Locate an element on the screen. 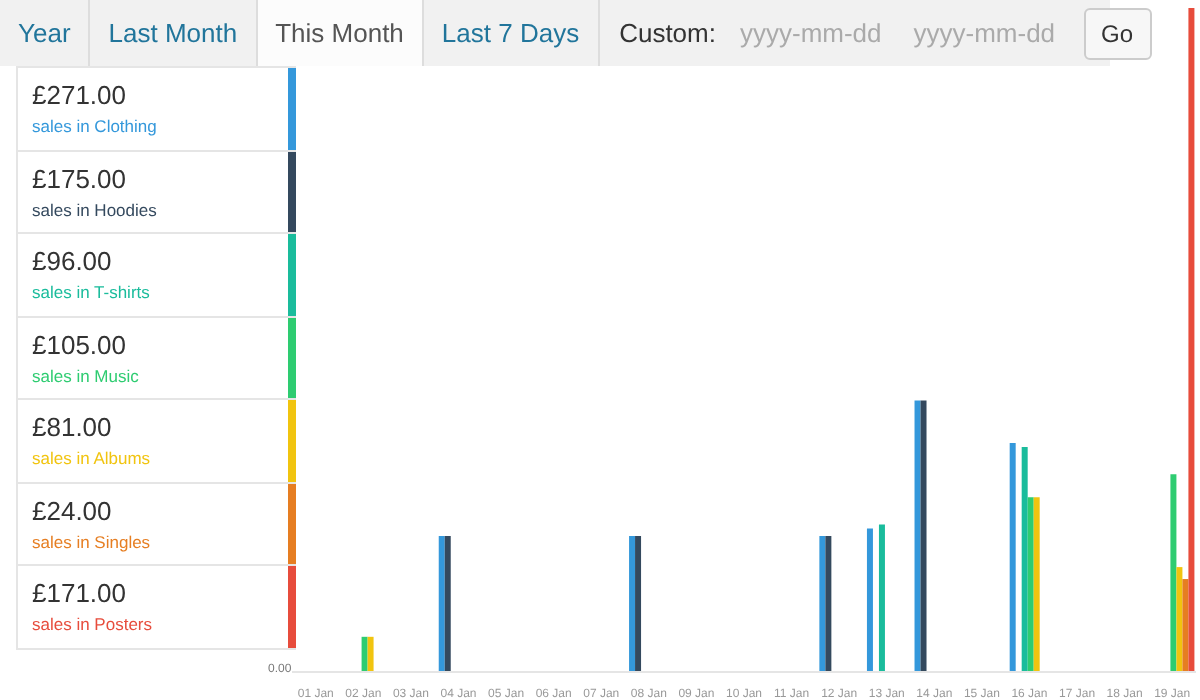  annotation: Custom: is located at coordinates (667, 33).